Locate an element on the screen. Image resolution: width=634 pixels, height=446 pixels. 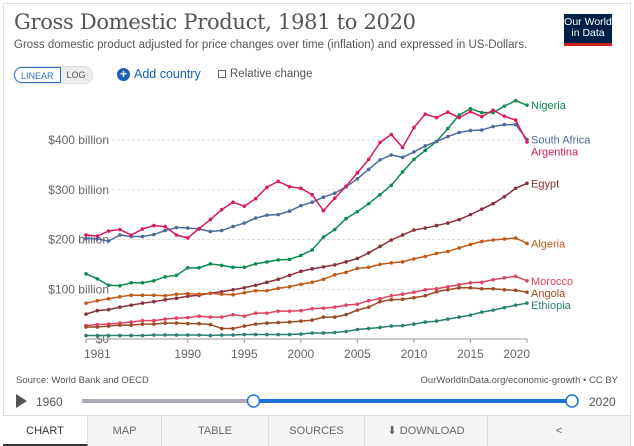
tab-chart: CHART is located at coordinates (45, 431).